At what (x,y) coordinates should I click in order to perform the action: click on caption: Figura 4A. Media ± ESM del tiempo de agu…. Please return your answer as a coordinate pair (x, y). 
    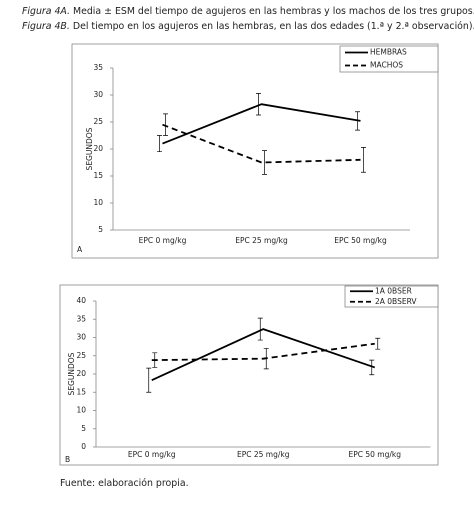
    Looking at the image, I should click on (248, 11).